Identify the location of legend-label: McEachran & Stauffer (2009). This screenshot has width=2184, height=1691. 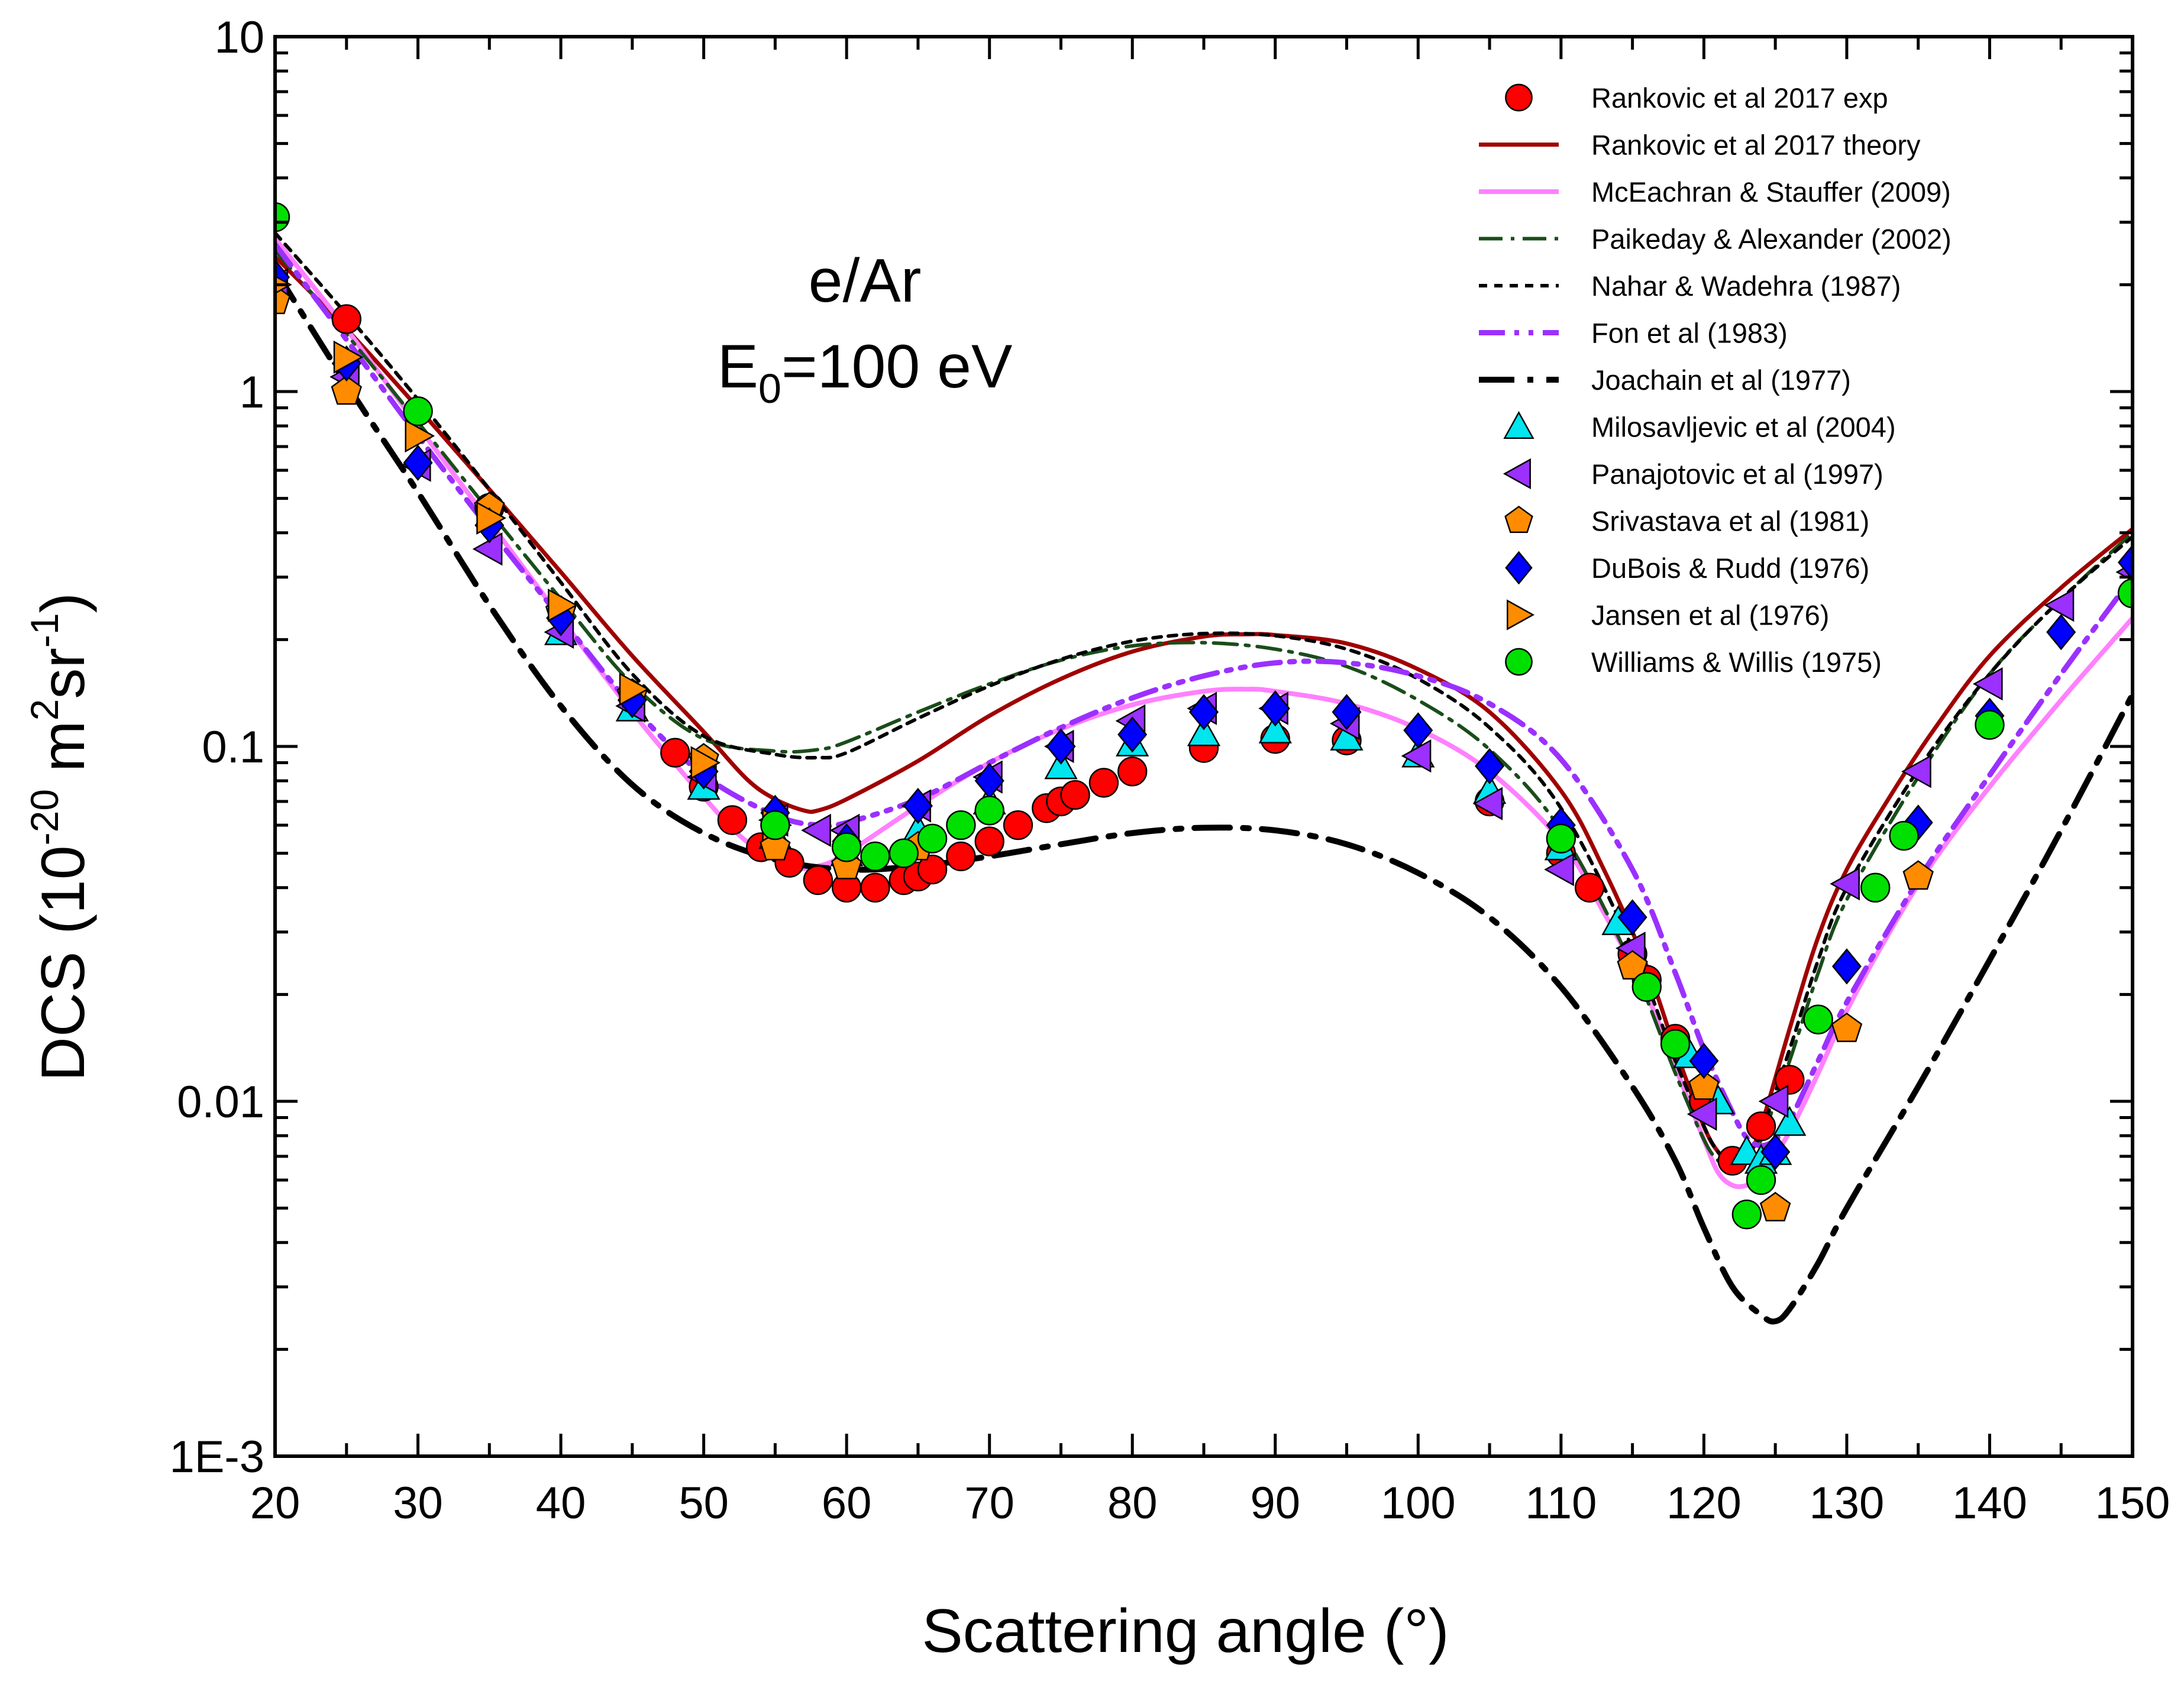
(1771, 192).